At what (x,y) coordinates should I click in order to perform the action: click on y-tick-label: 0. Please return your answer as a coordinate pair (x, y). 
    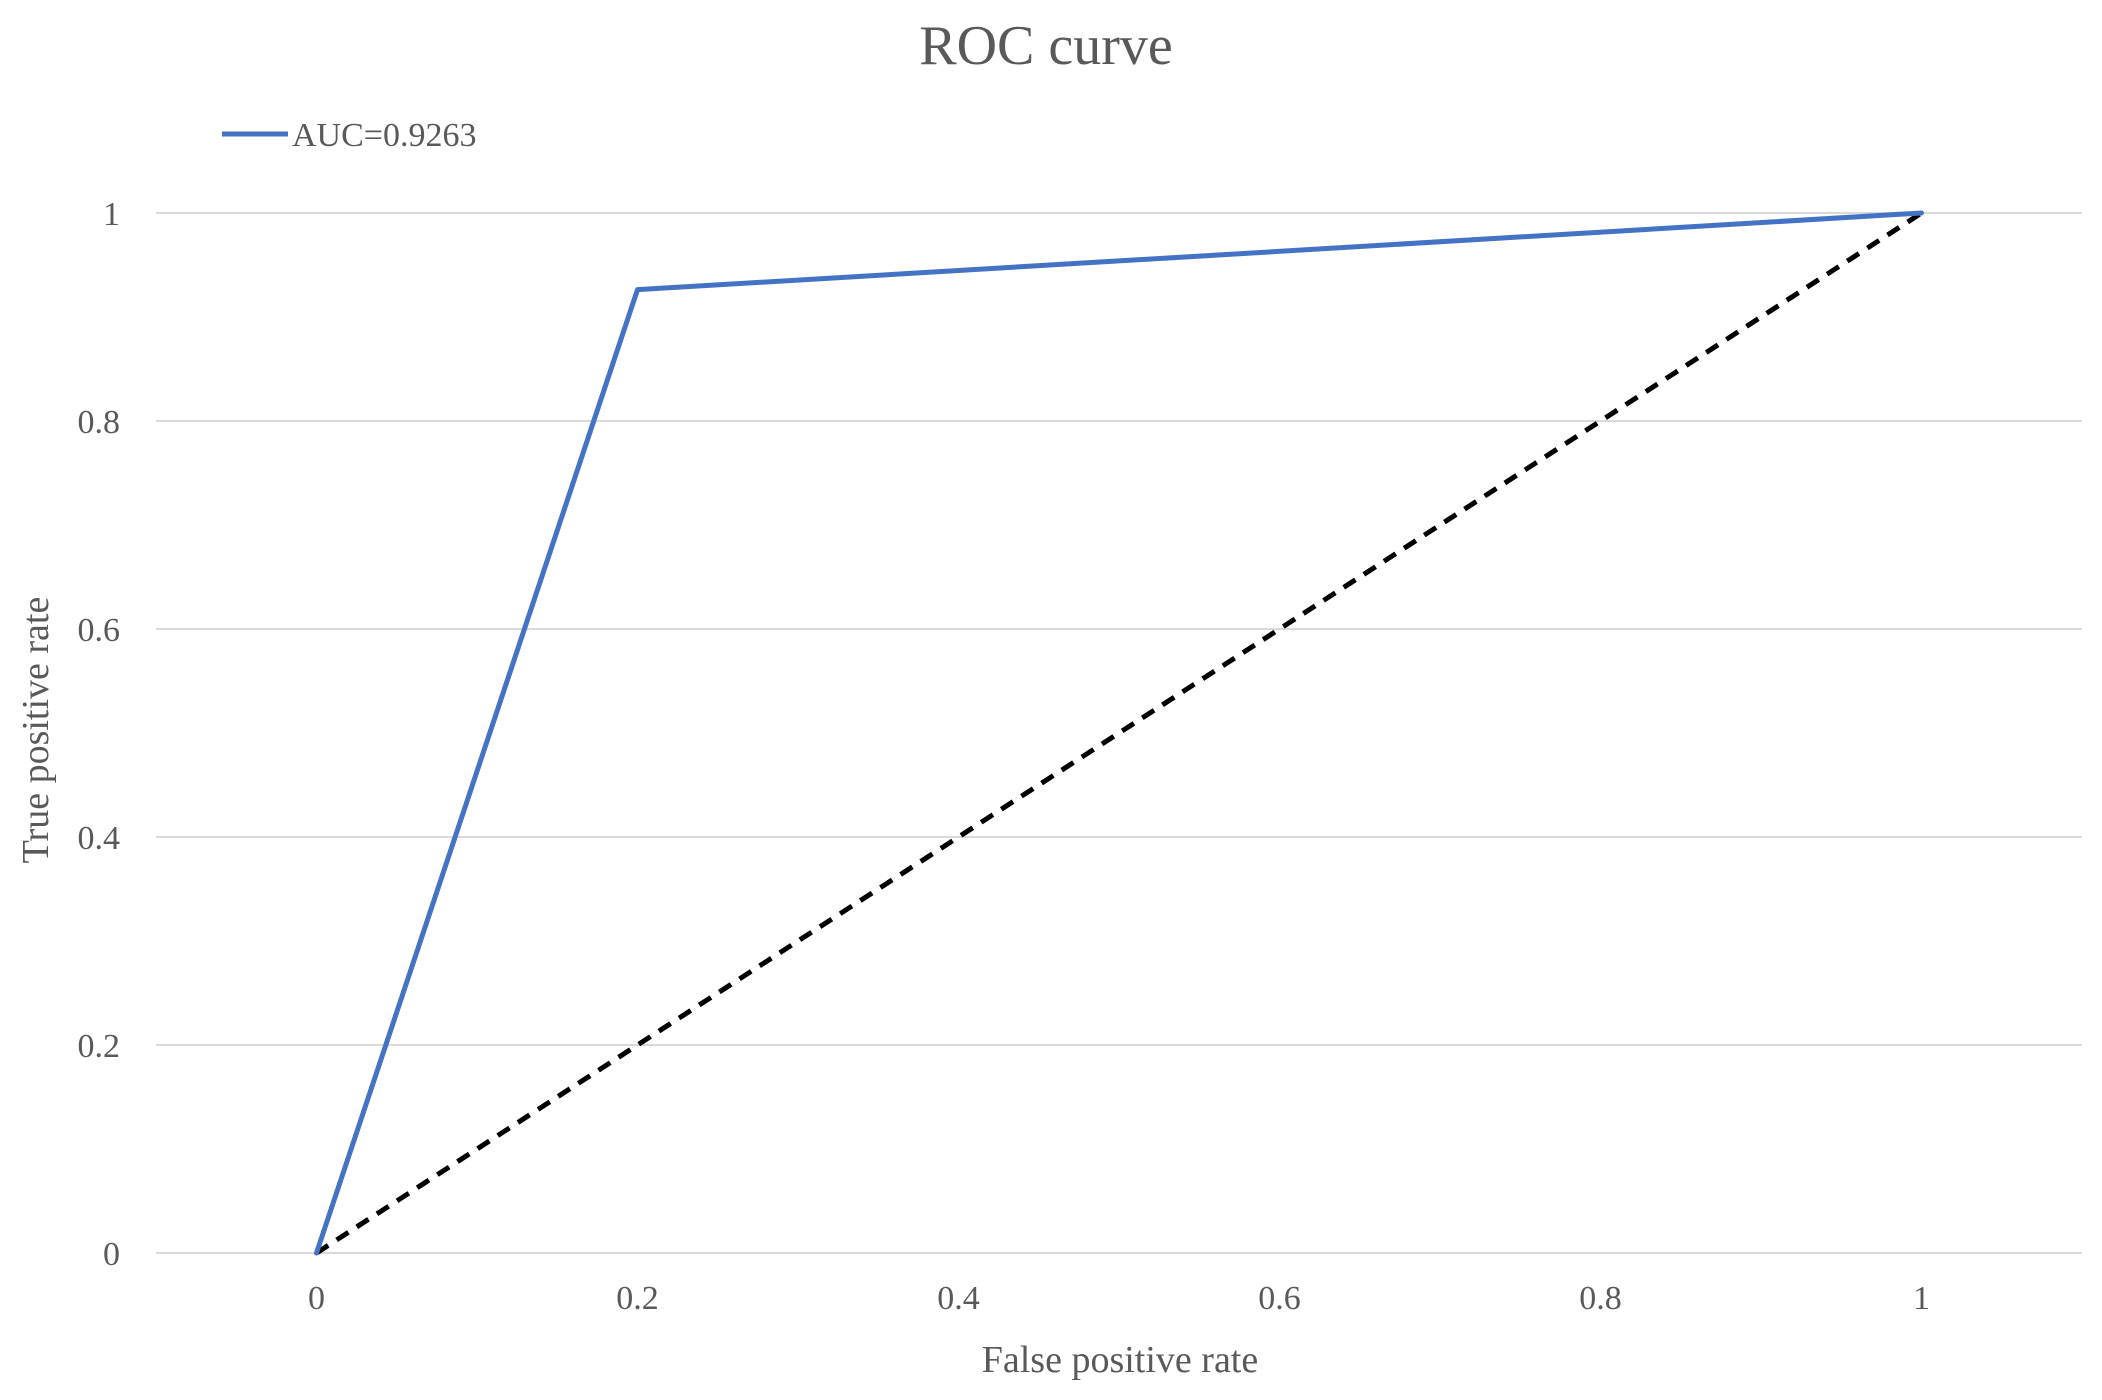
    Looking at the image, I should click on (111, 1254).